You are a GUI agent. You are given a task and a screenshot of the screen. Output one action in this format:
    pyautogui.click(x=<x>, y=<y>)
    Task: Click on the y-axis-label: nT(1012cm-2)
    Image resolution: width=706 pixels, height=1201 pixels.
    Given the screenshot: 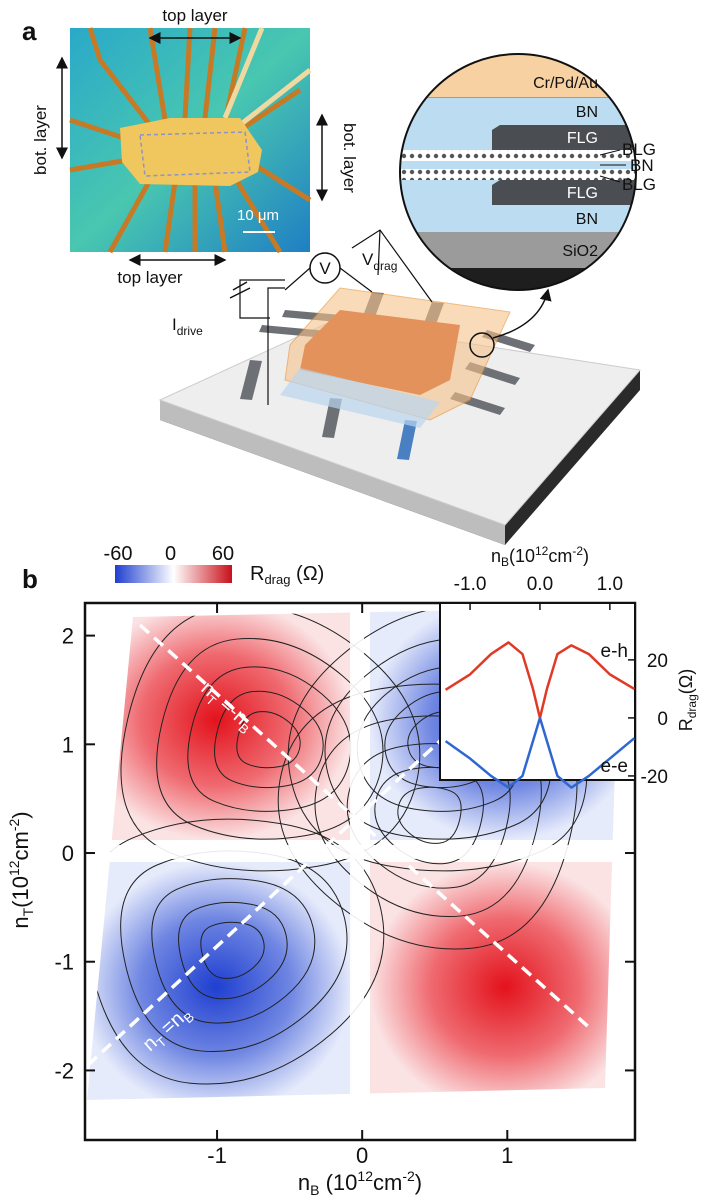 What is the action you would take?
    pyautogui.click(x=21, y=869)
    